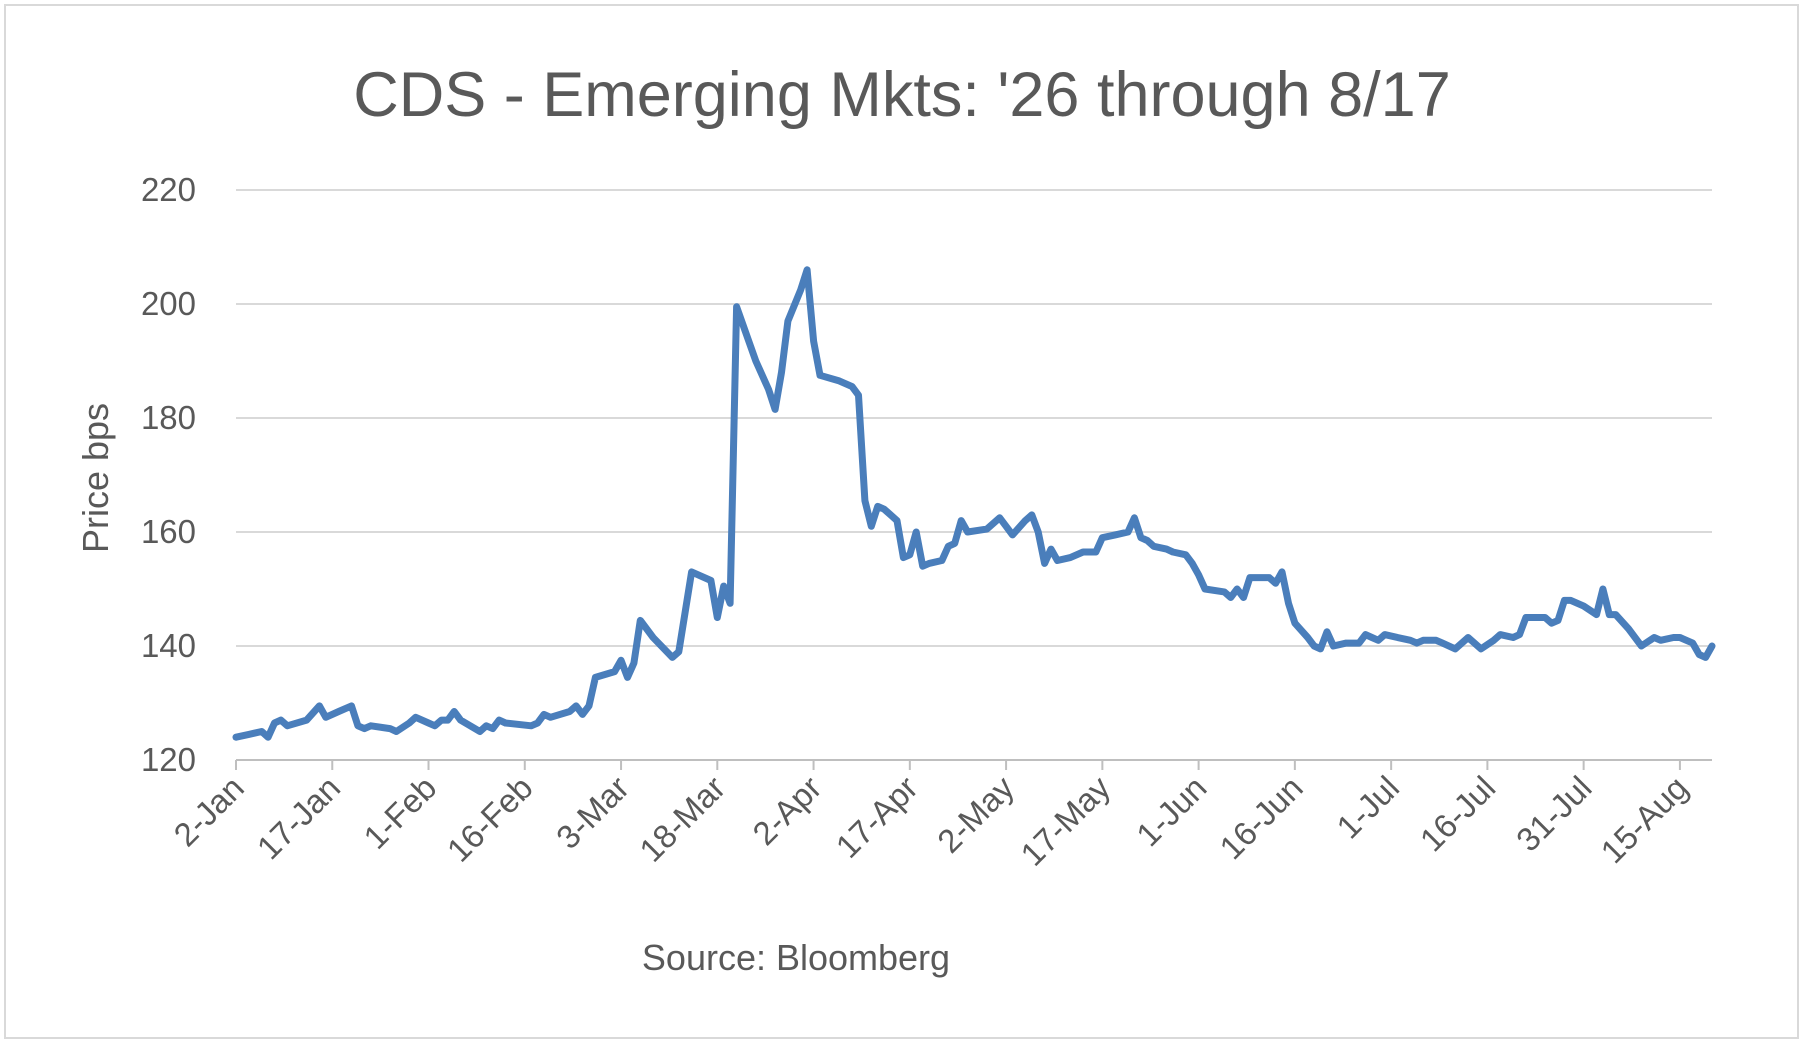  I want to click on y-tick-label: 200, so click(168, 303).